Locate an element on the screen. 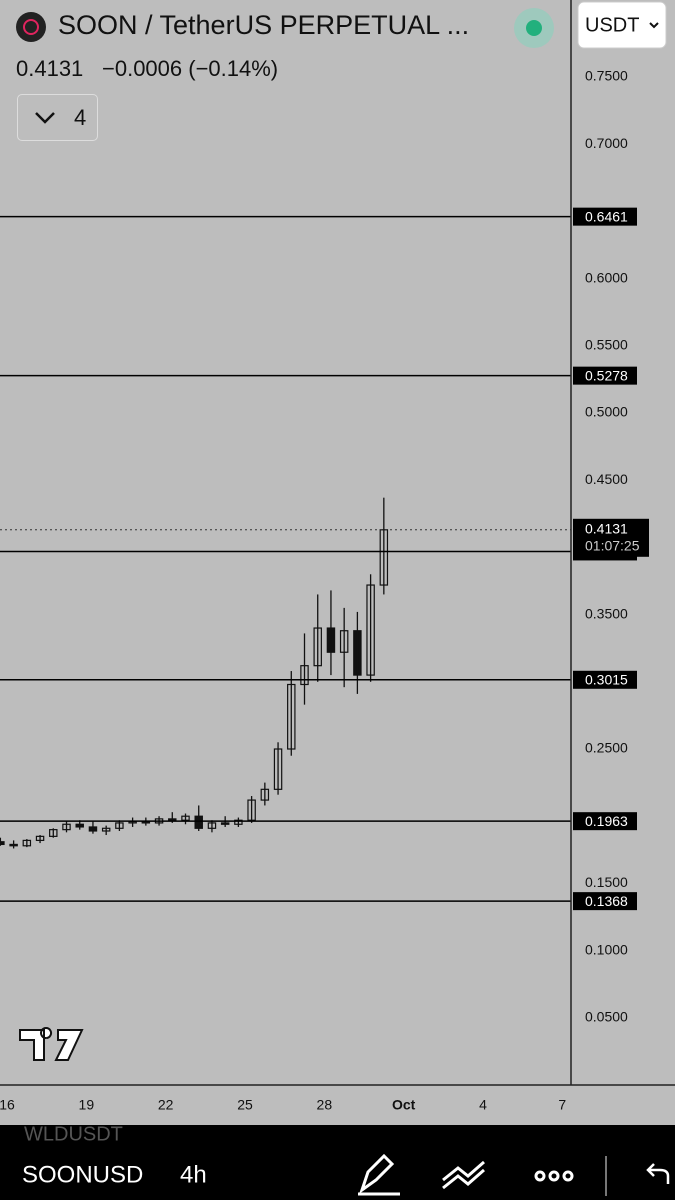  level-label-text: 0.6461 is located at coordinates (606, 216).